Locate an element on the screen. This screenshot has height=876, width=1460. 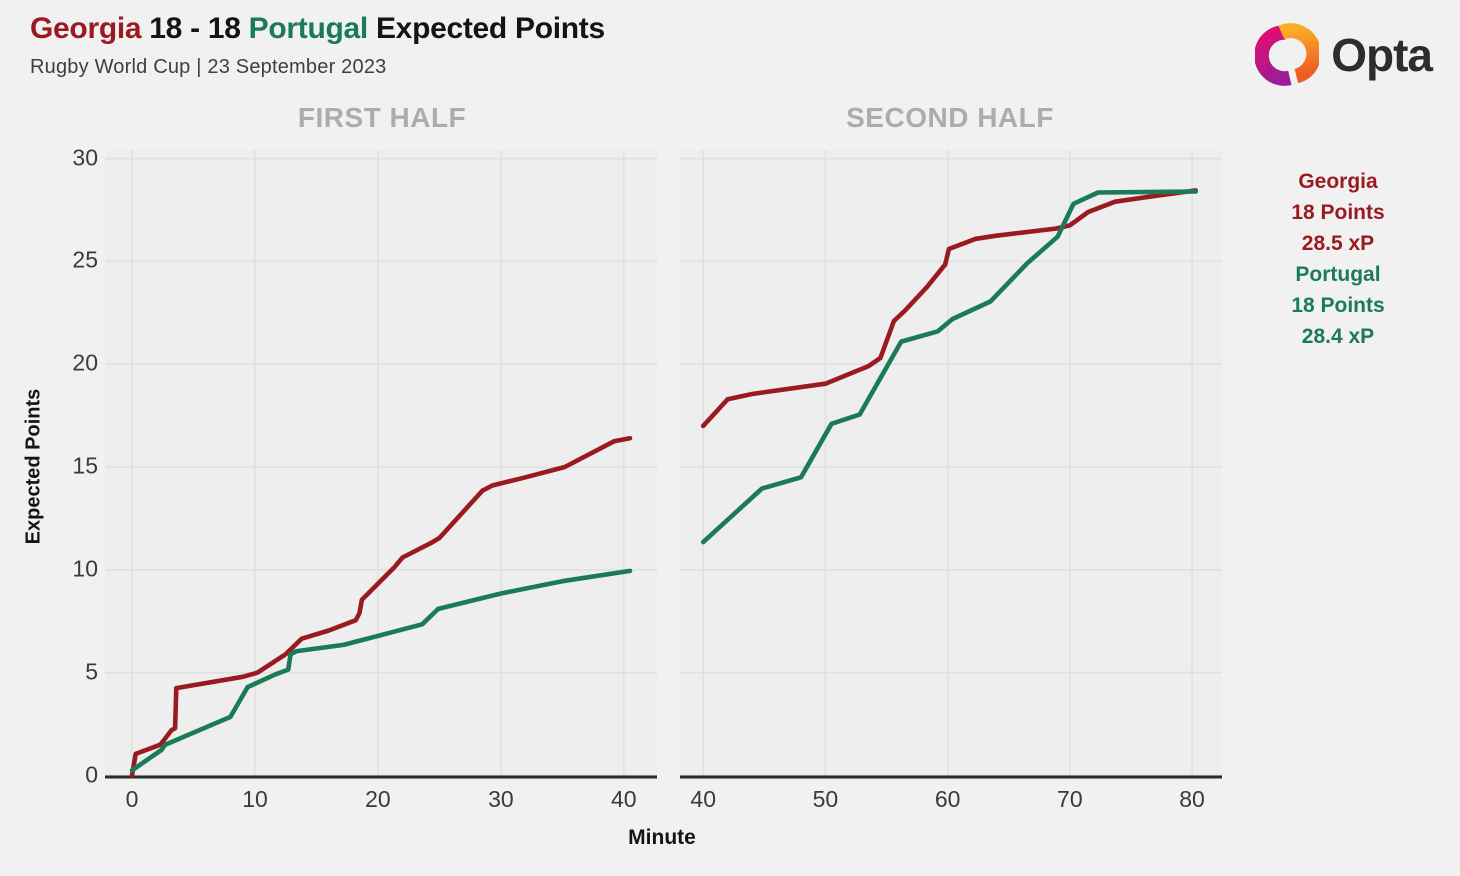
legend-portugal-points: 18 Points is located at coordinates (1338, 305).